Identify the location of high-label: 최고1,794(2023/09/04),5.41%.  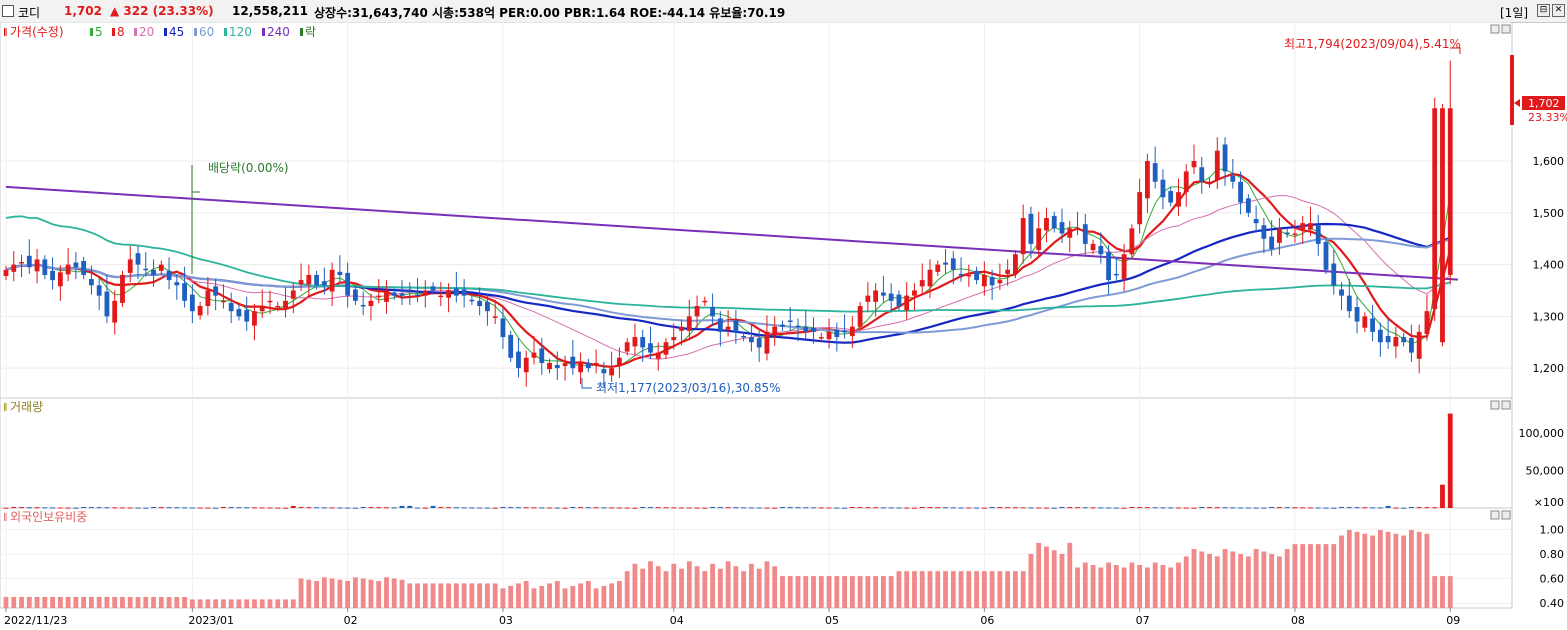
(1372, 44).